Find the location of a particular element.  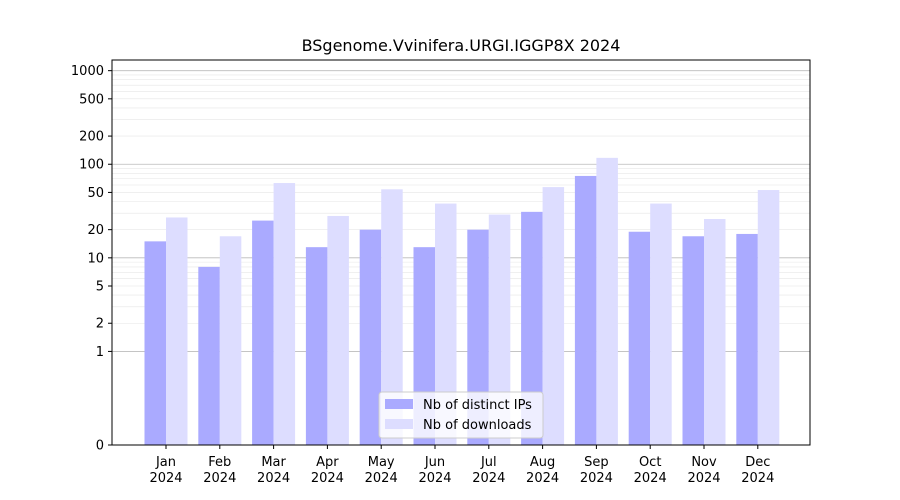

y-tick-label: 20 is located at coordinates (95, 230).